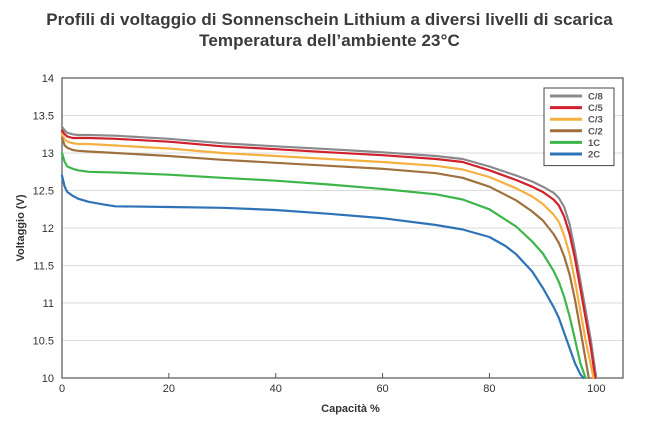 The width and height of the screenshot is (659, 424). I want to click on x-tick-label: 60, so click(382, 389).